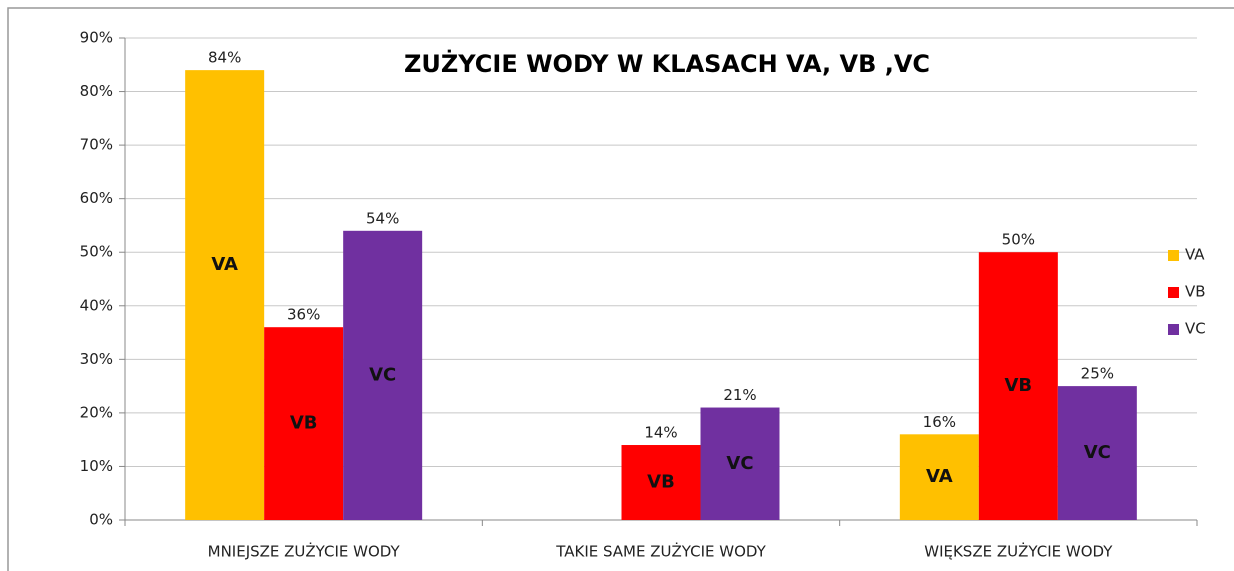  Describe the element at coordinates (1195, 255) in the screenshot. I see `legend-label: VA` at that location.